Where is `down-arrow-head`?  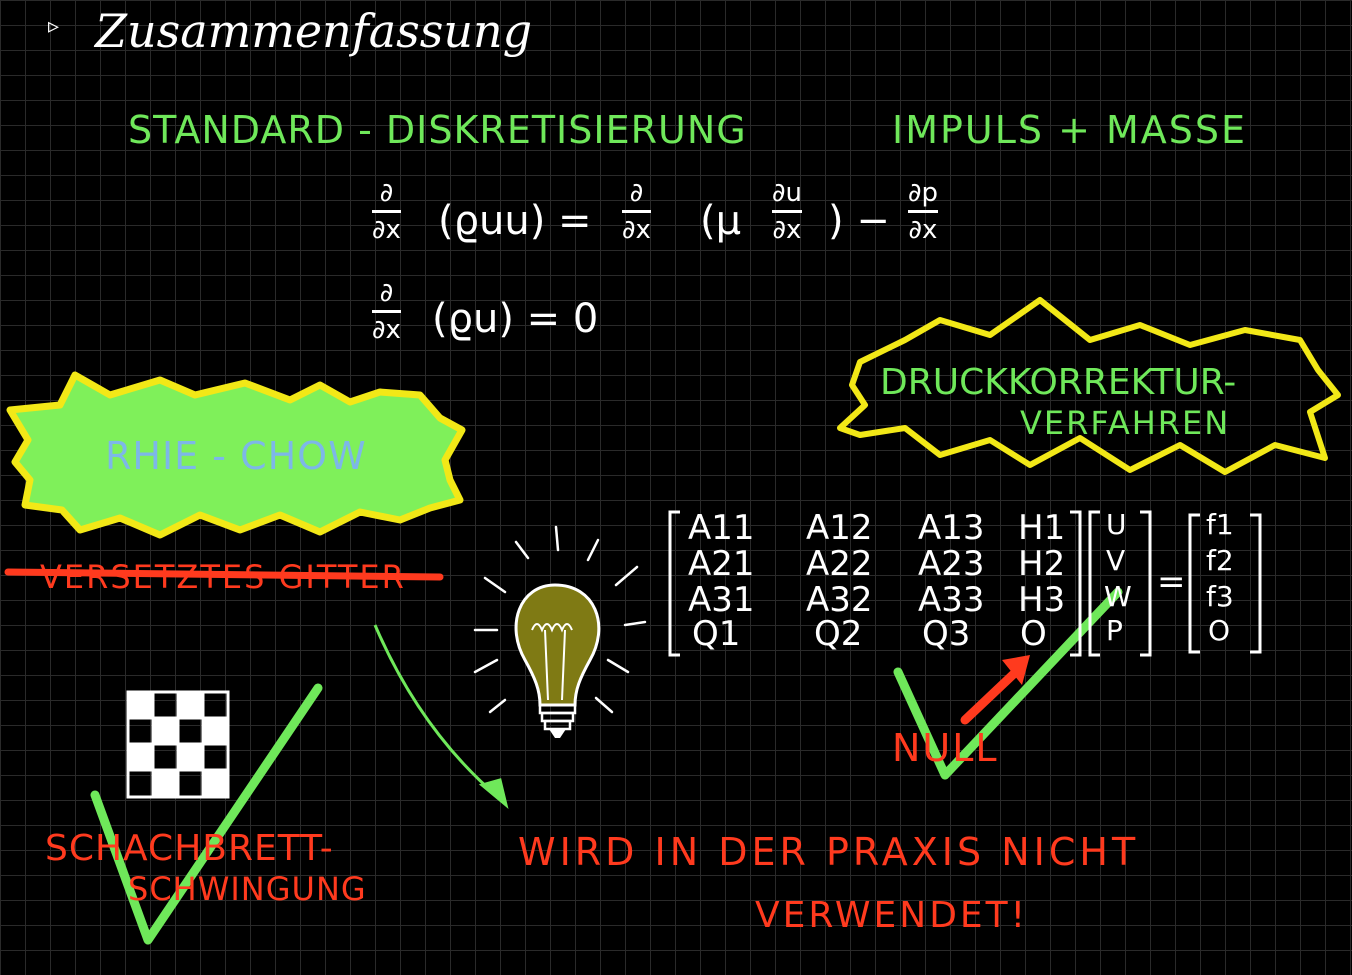
down-arrow-head is located at coordinates (493, 794).